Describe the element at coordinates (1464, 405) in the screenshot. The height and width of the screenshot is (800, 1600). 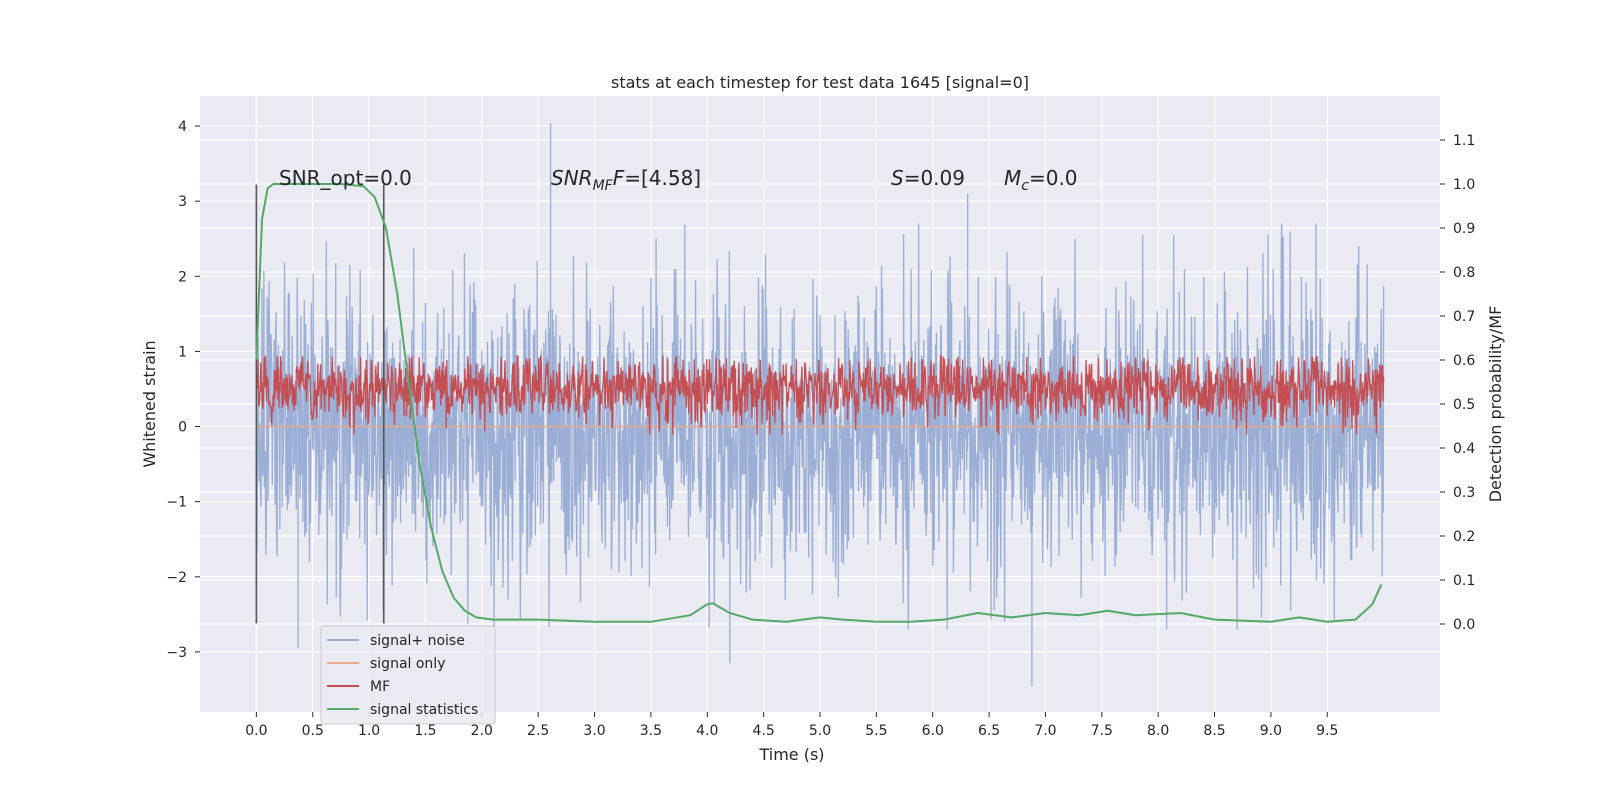
I see `right-y-tick-label: 0.5` at that location.